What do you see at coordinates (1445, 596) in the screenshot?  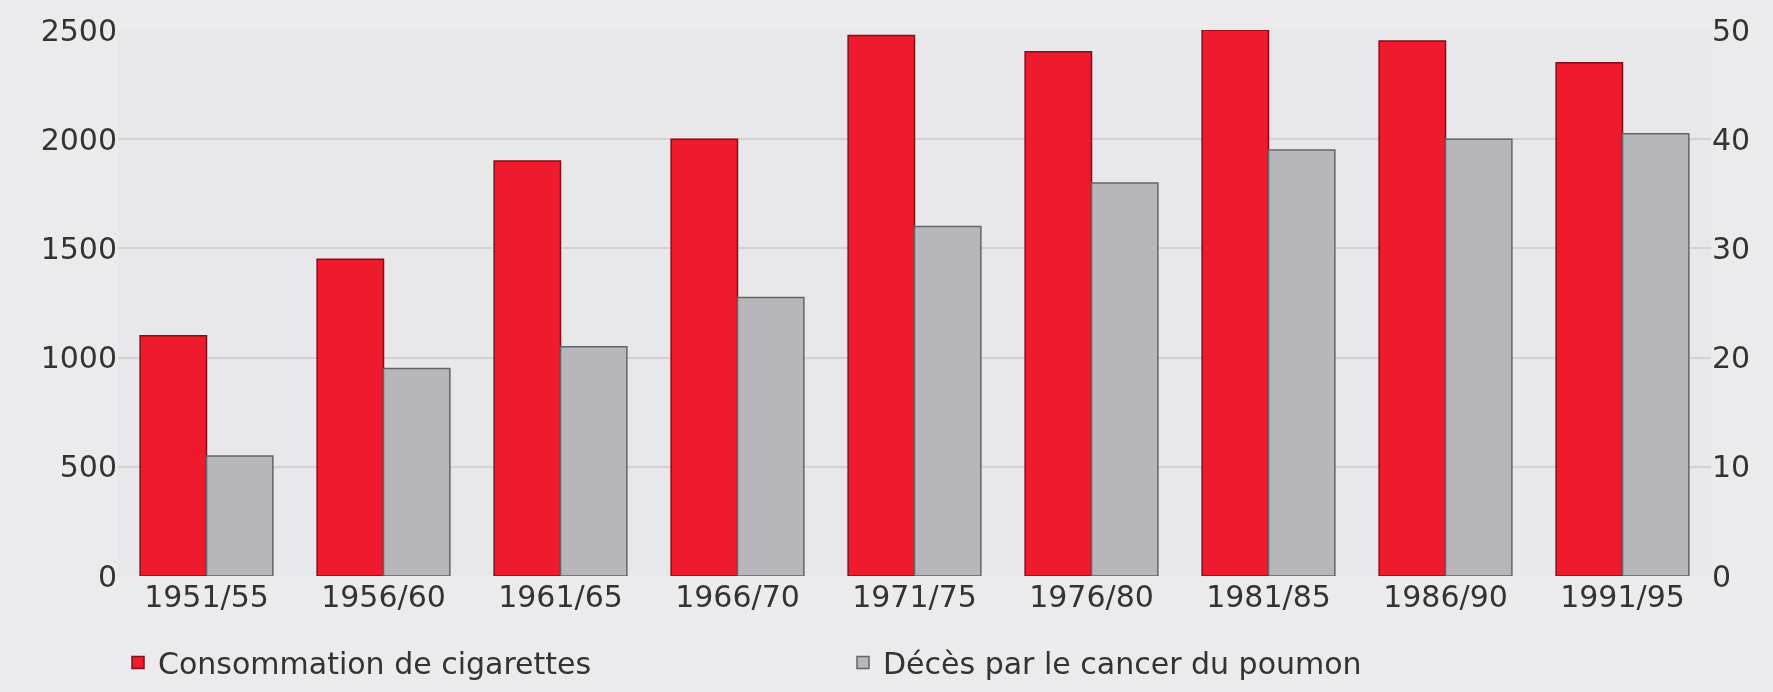 I see `x-tick-label: 1986/90` at bounding box center [1445, 596].